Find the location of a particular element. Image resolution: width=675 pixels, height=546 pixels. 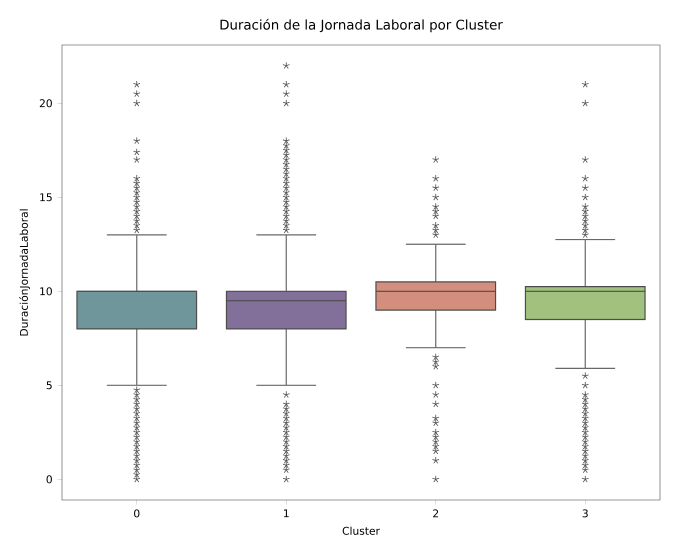

y-axis-title: DuraciónJornadaLaboral is located at coordinates (24, 272).